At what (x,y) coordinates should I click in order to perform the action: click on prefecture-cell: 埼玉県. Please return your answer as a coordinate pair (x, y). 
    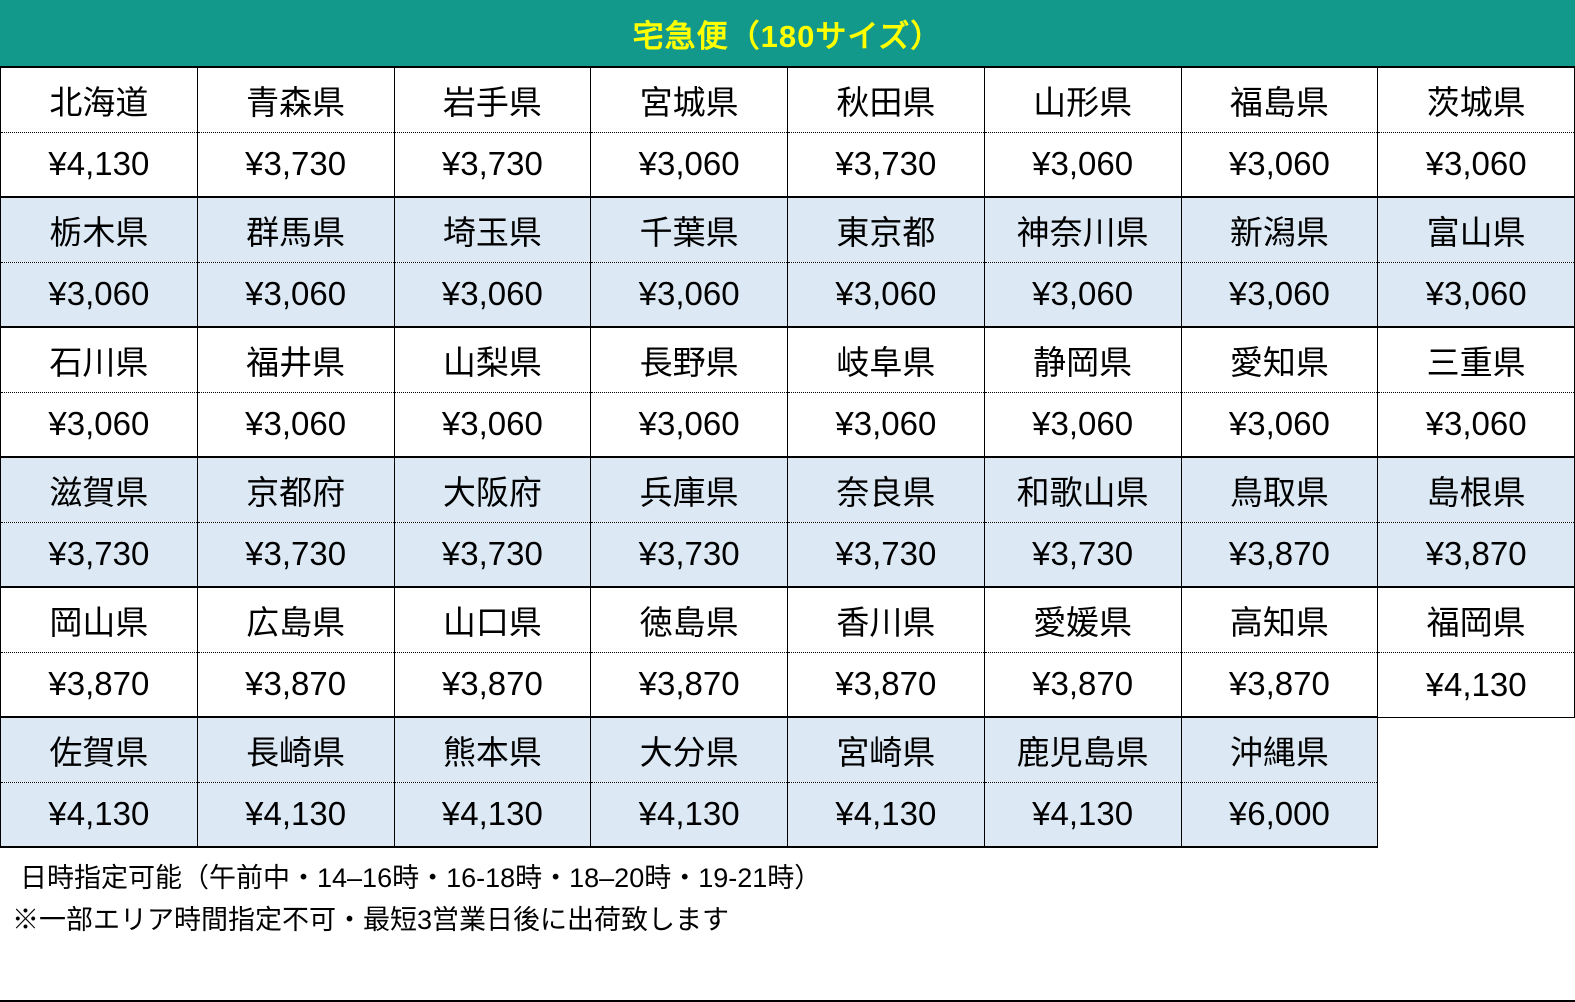
    Looking at the image, I should click on (492, 229).